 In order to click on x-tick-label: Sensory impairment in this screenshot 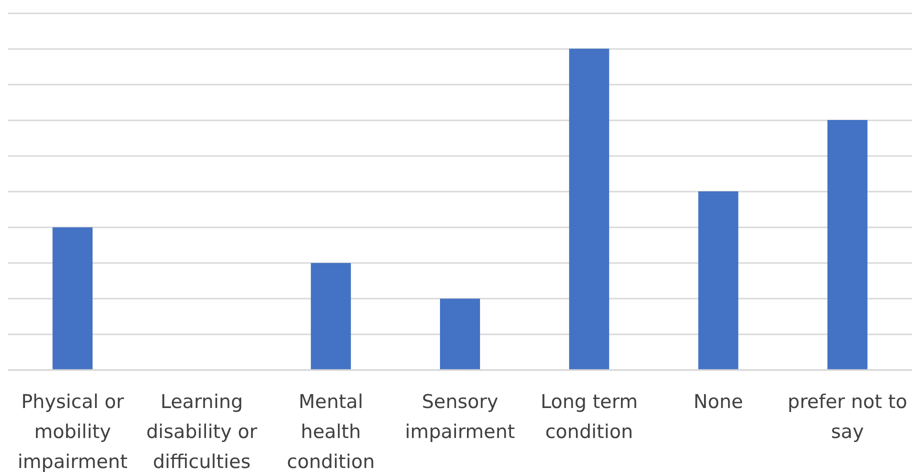, I will do `click(460, 417)`.